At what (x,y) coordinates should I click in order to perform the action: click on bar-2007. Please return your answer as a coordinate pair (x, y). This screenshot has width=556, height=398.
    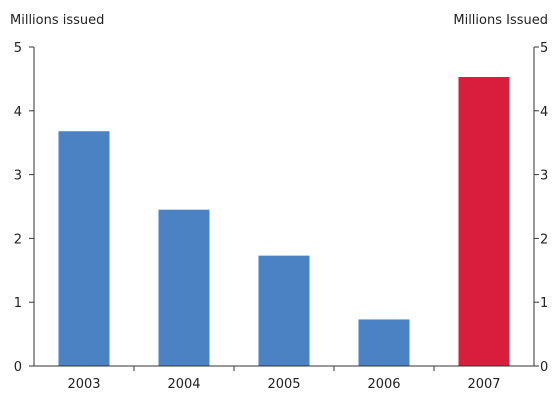
    Looking at the image, I should click on (484, 221).